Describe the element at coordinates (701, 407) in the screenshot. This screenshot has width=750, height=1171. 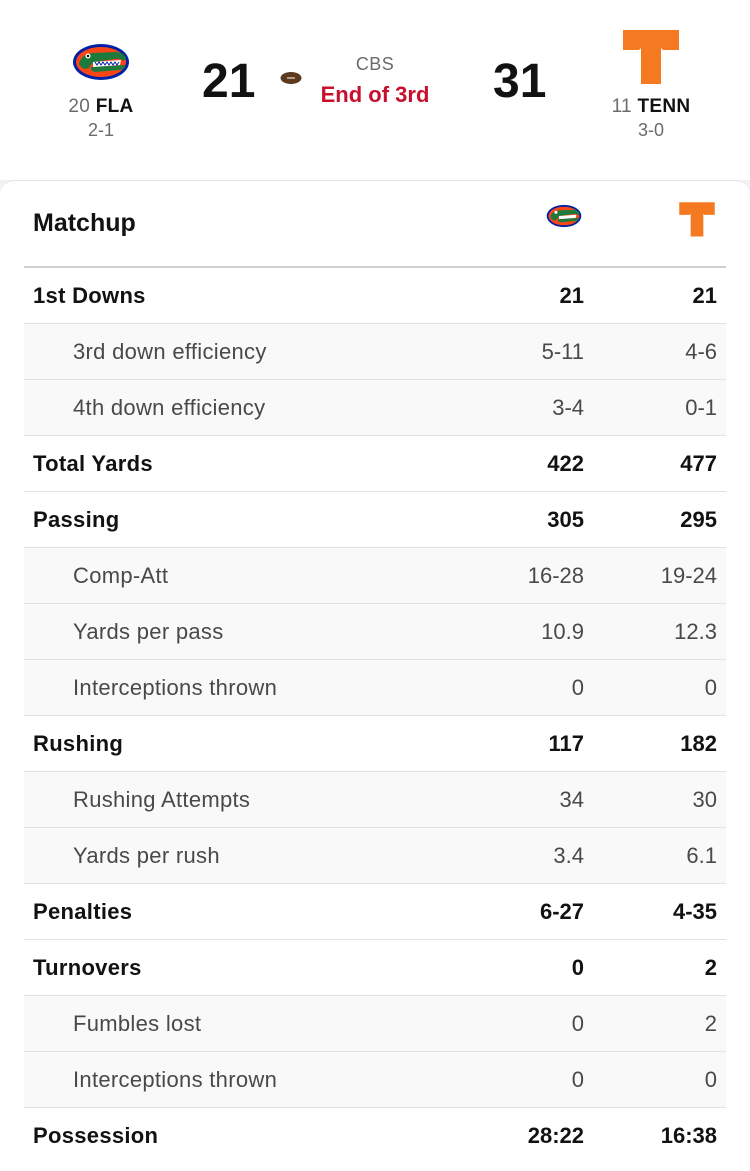
I see `tenn-value: 0-1` at that location.